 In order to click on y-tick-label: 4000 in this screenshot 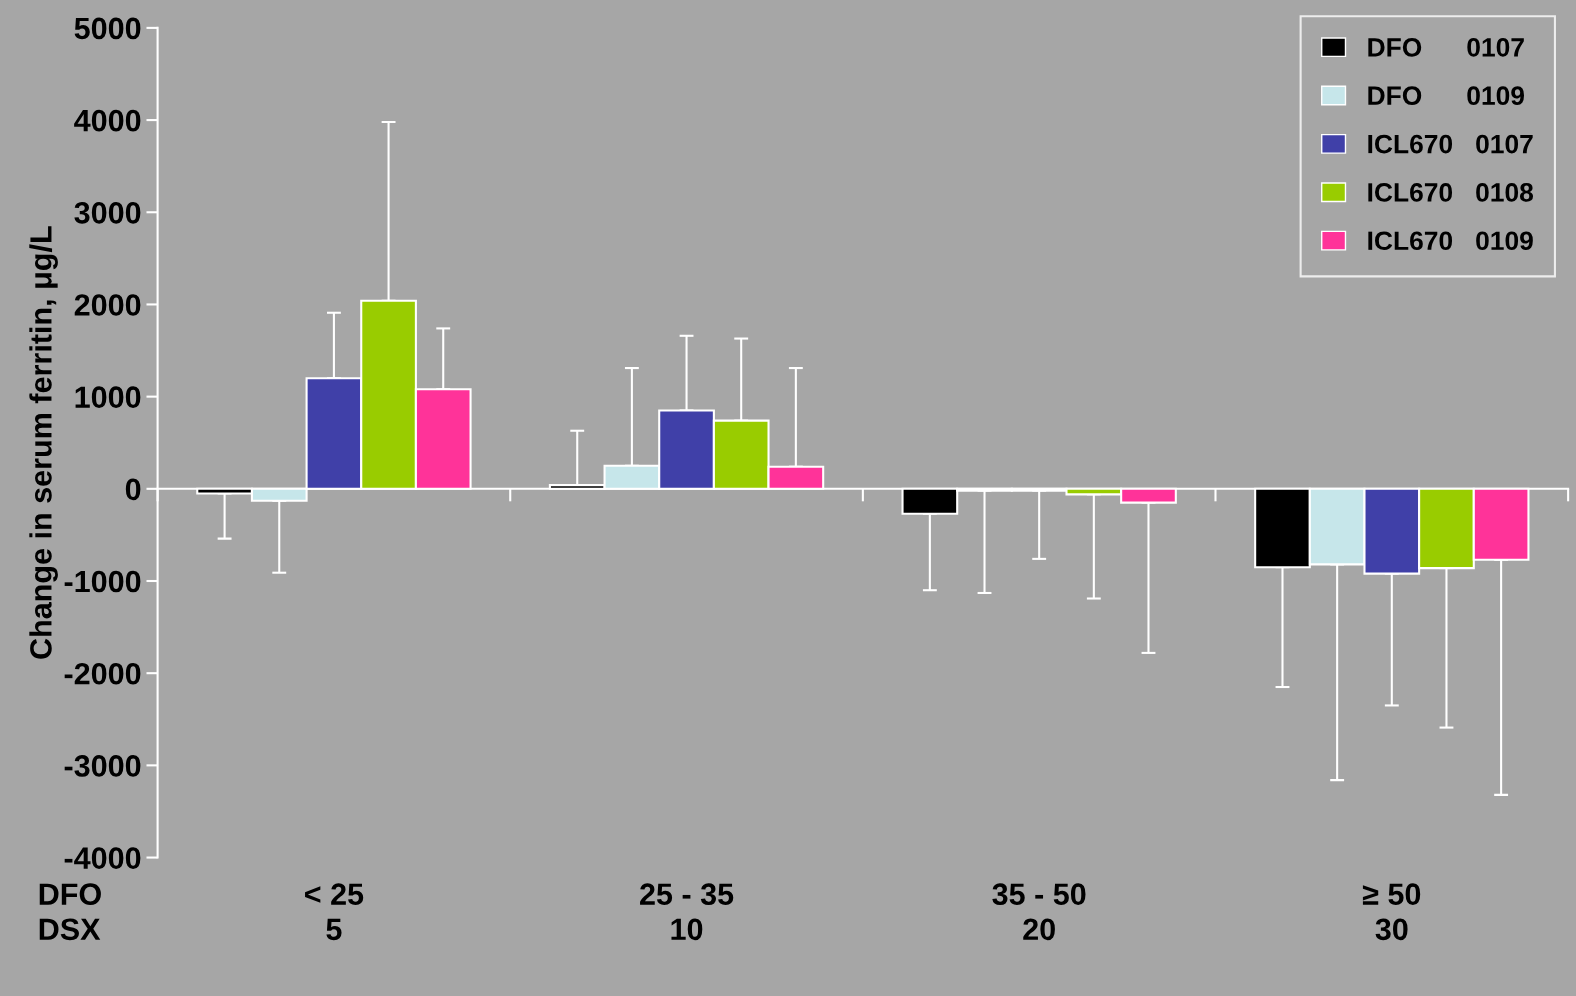, I will do `click(107, 120)`.